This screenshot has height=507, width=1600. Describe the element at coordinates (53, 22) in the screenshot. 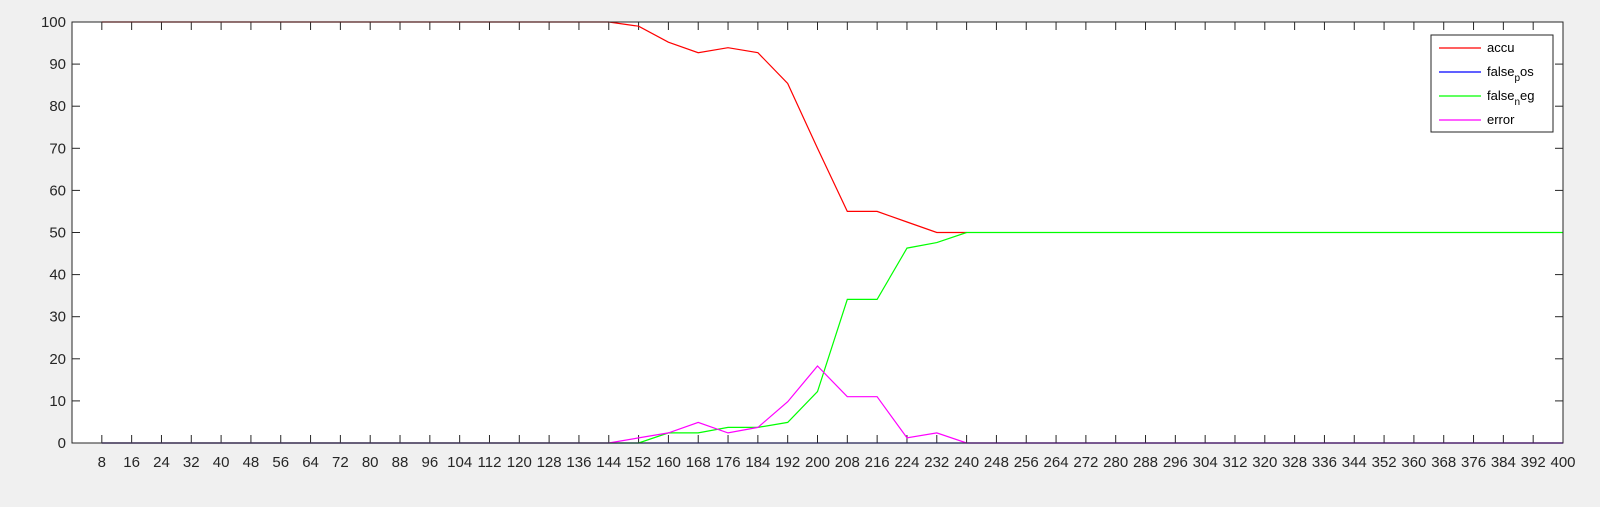

I see `y-tick-label: 100` at that location.